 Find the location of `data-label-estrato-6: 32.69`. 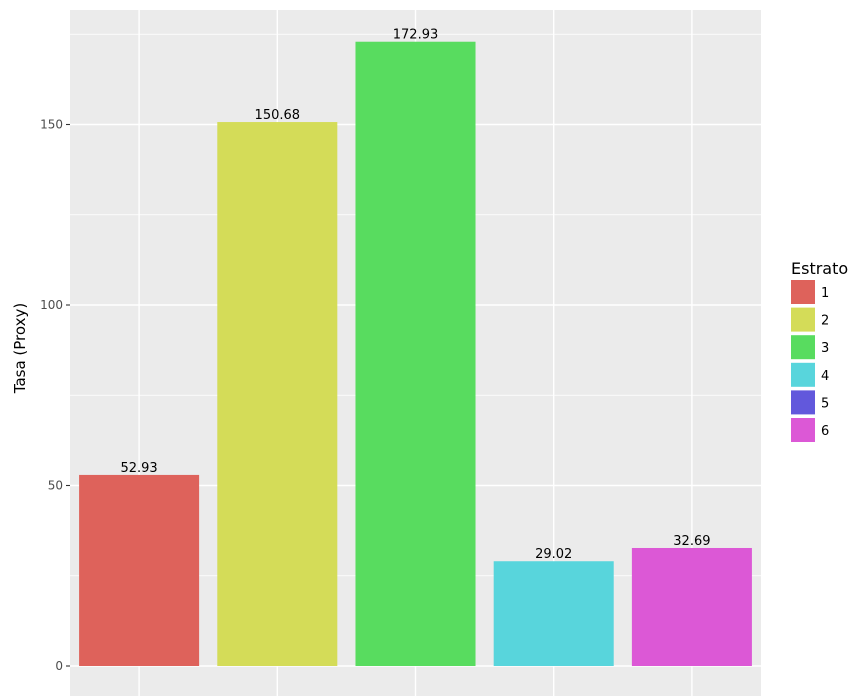

data-label-estrato-6: 32.69 is located at coordinates (691, 541).